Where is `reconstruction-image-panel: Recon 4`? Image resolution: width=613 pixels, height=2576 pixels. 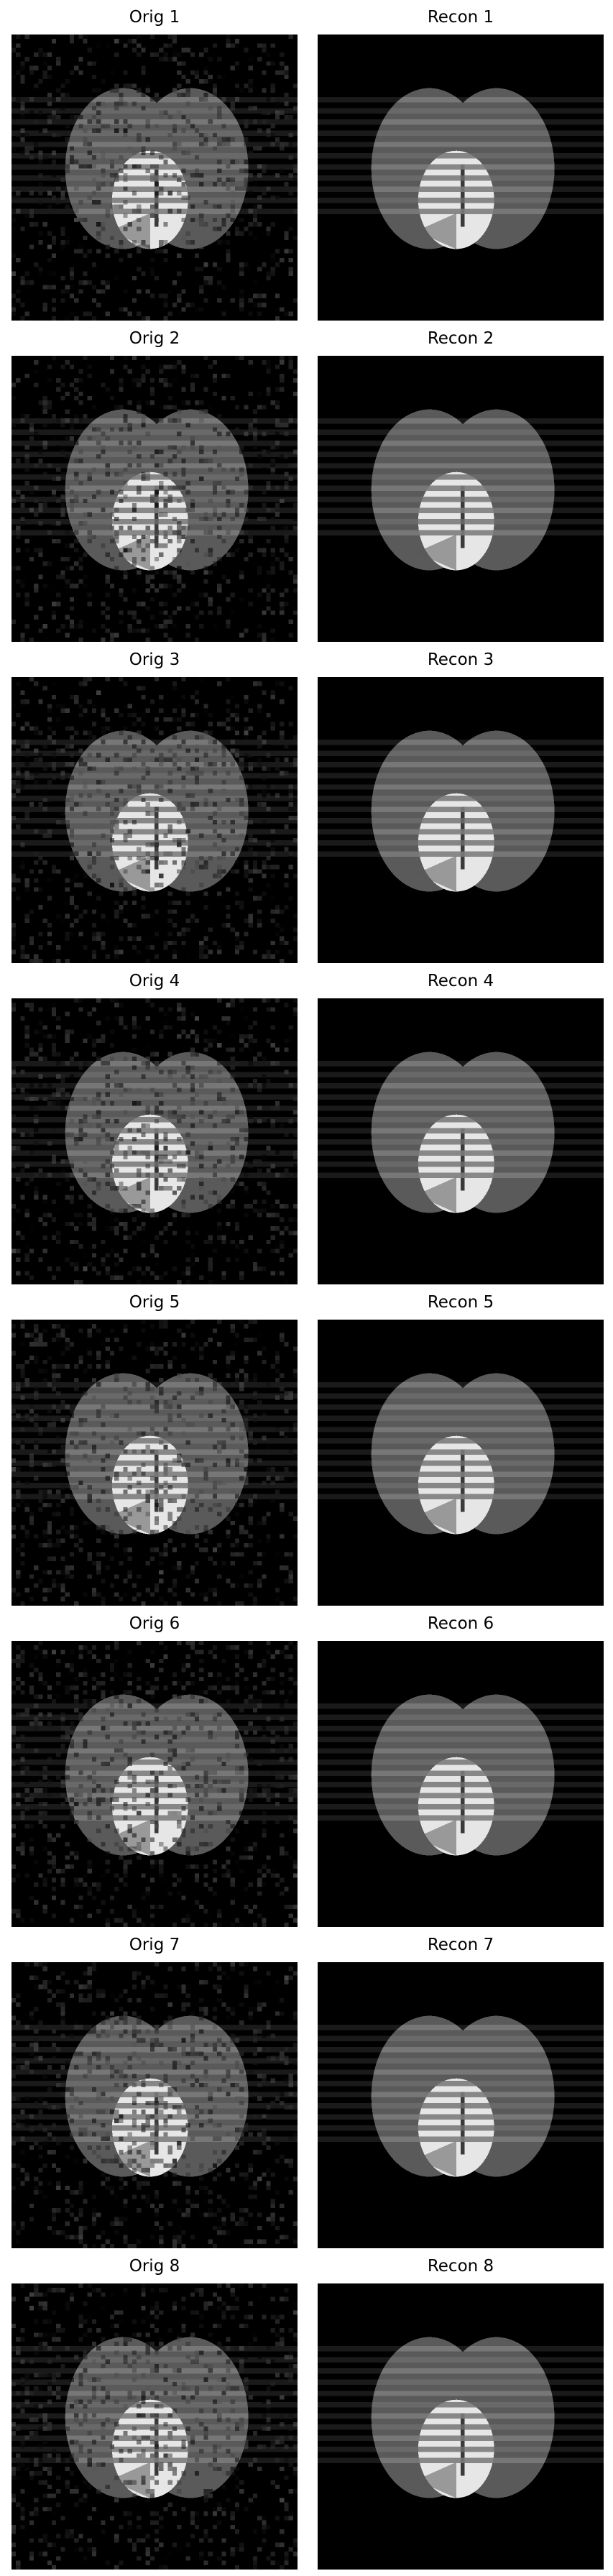 reconstruction-image-panel: Recon 4 is located at coordinates (461, 1125).